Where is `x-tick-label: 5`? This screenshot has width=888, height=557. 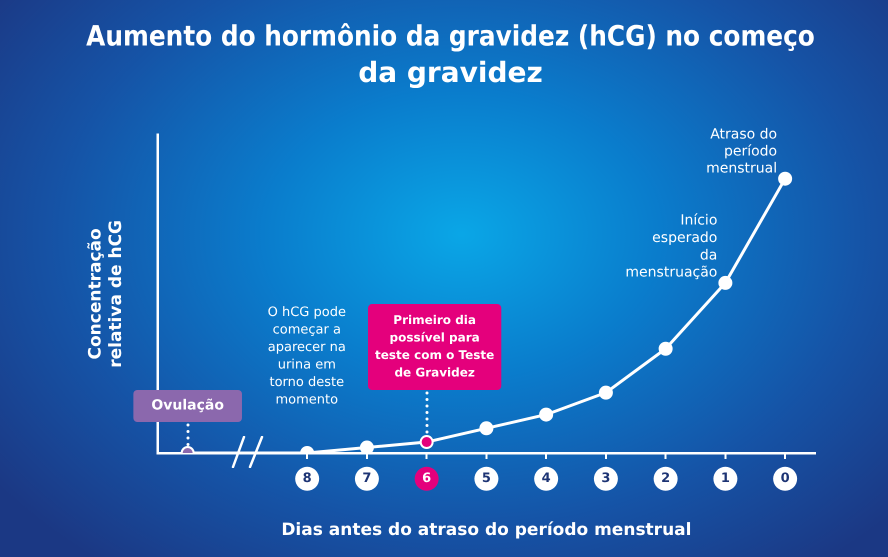
x-tick-label: 5 is located at coordinates (486, 478).